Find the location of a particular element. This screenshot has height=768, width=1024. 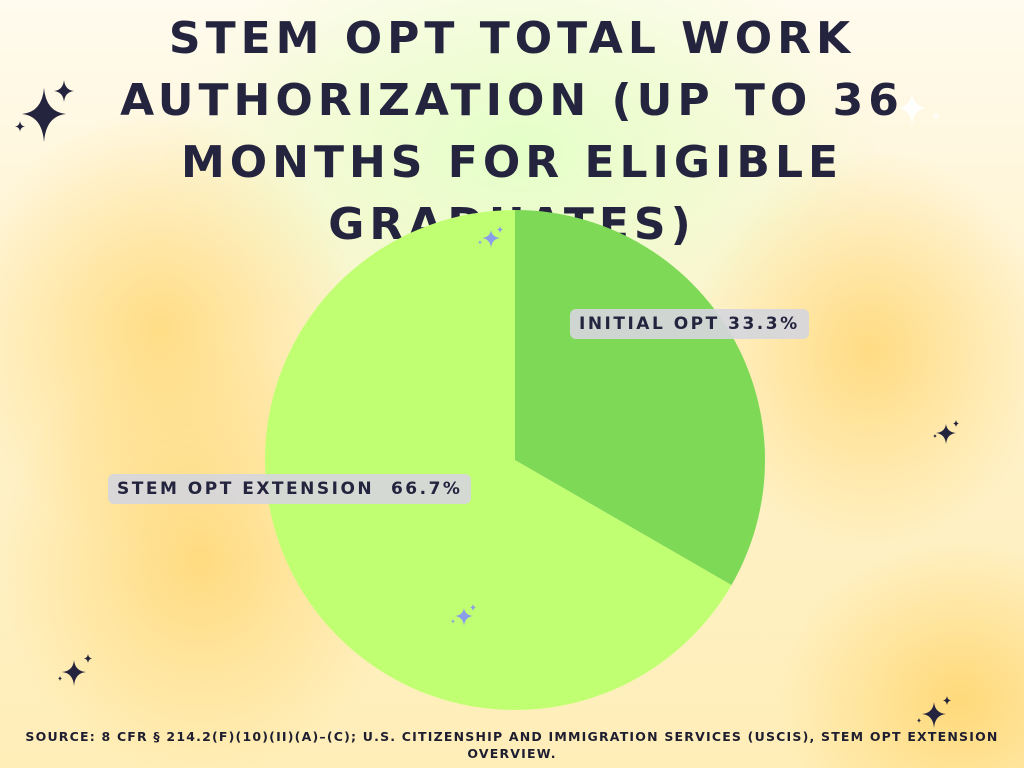

pie-slice-initial-opt is located at coordinates (640, 397).